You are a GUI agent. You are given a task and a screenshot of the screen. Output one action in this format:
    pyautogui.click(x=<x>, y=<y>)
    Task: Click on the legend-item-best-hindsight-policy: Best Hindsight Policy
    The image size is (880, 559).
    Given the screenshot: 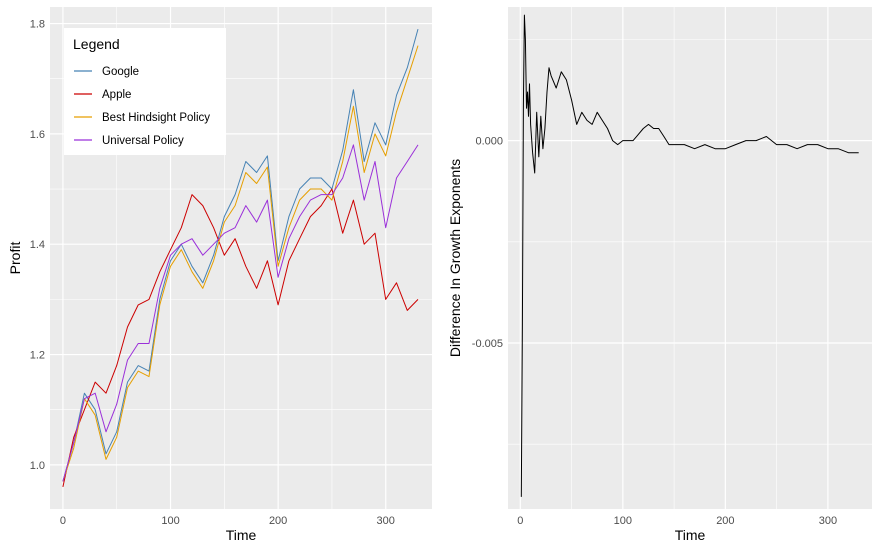 What is the action you would take?
    pyautogui.click(x=142, y=118)
    